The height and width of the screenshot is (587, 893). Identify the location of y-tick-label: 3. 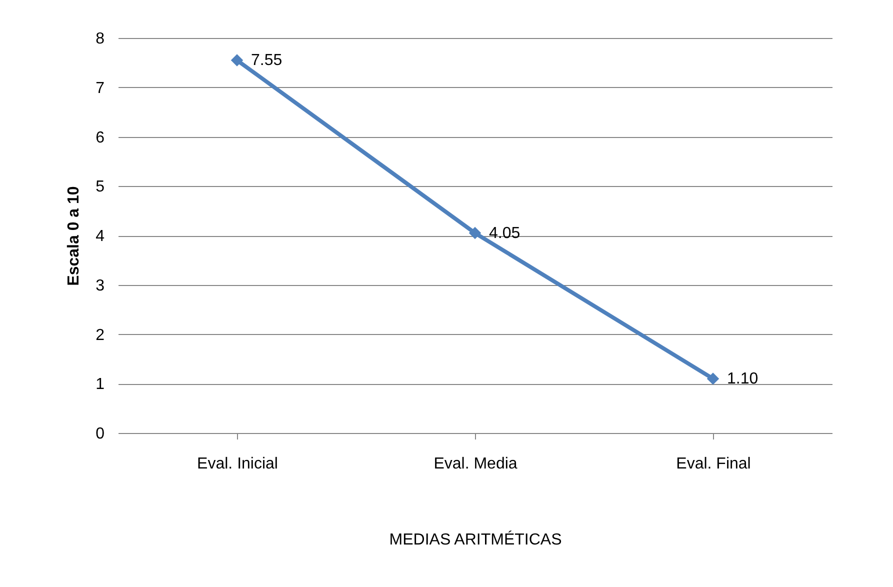
(100, 285).